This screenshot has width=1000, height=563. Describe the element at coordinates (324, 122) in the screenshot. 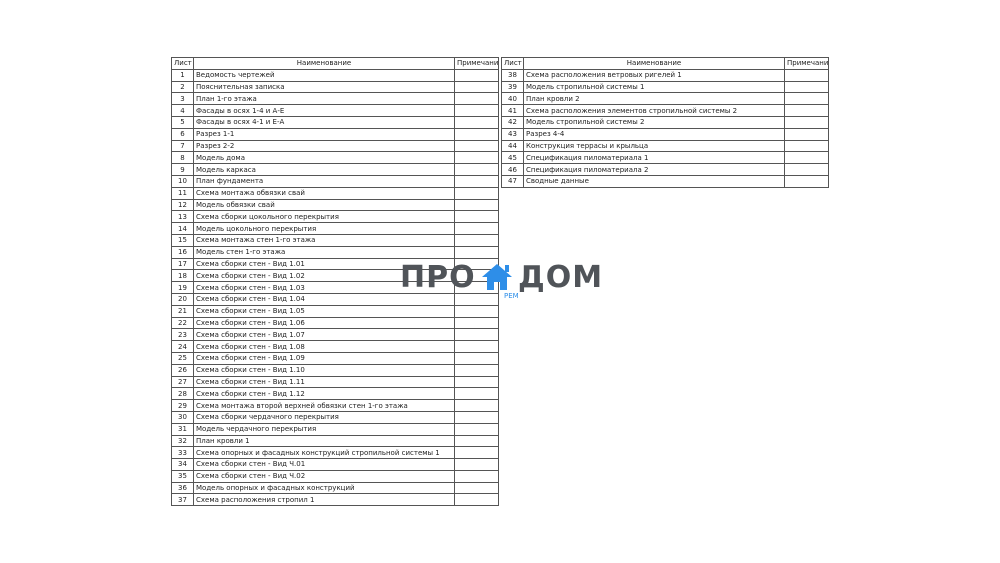

I see `sheet-name: Фасады в осях 4-1 и Е-А` at that location.